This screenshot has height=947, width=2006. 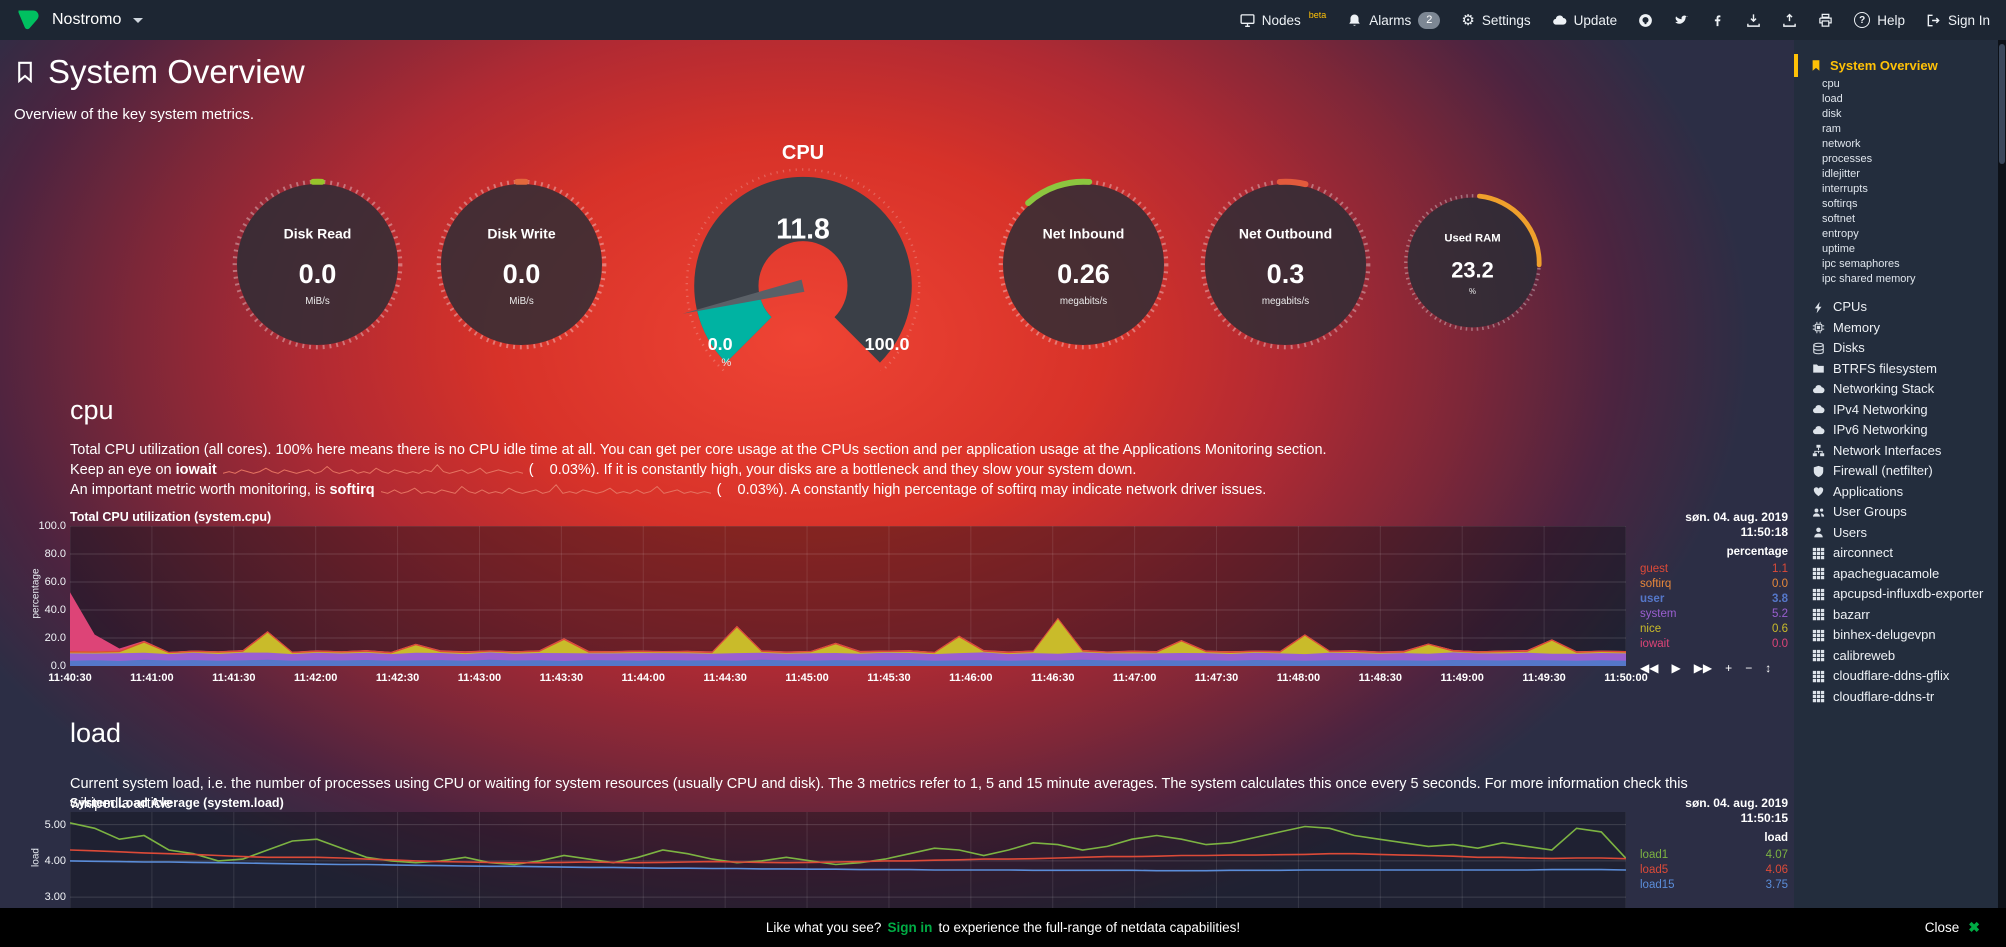 I want to click on sidebar-item-applications: Applications, so click(x=1896, y=492).